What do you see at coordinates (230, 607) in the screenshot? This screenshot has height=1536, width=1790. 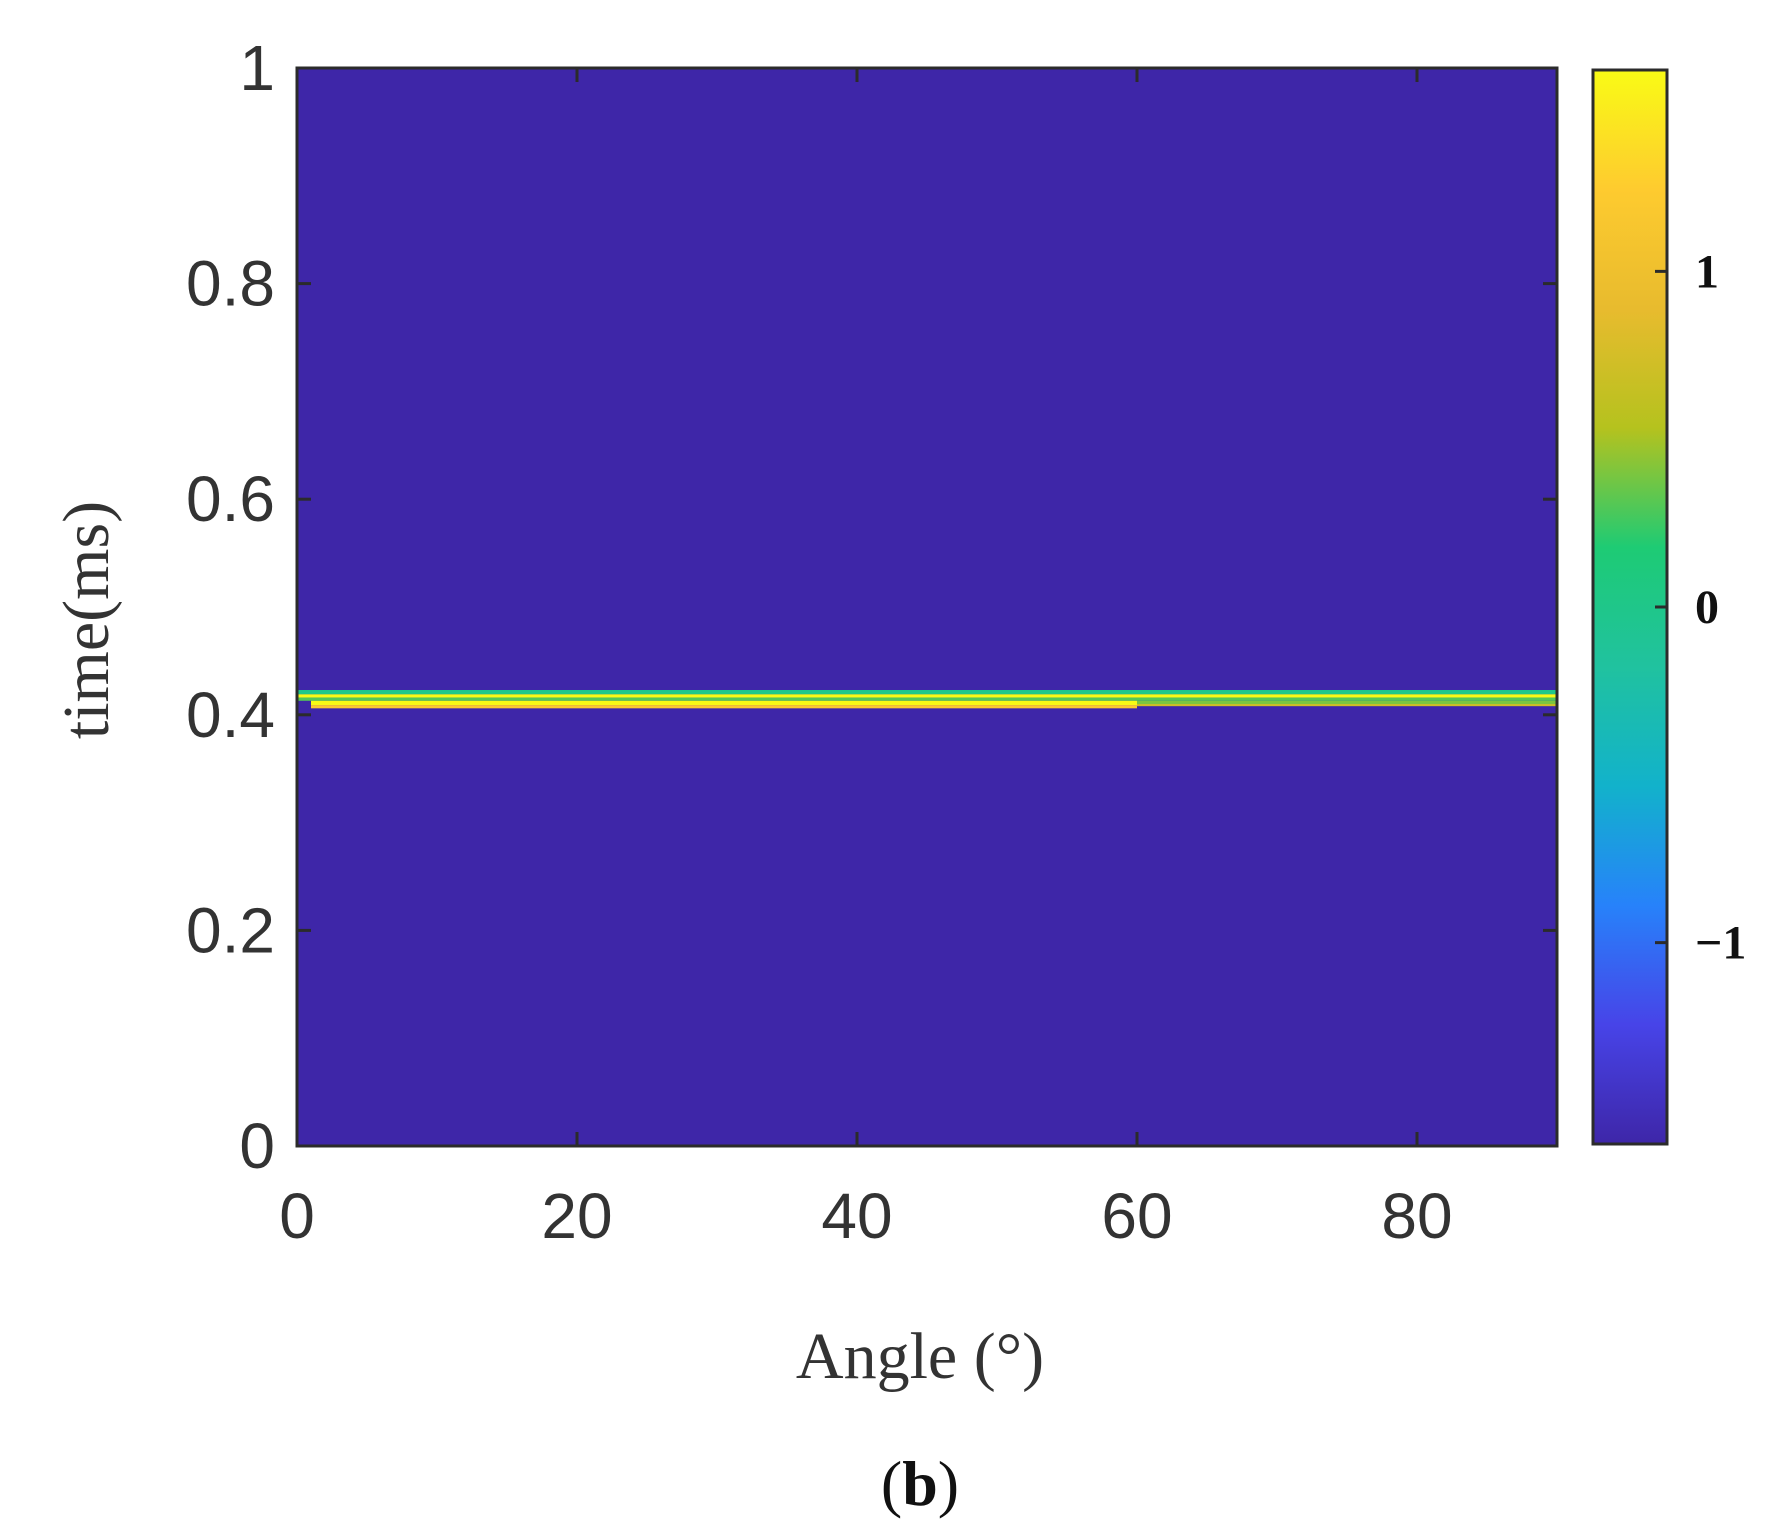 I see `y-tick-labels: 0 0.2 0.4 0.6 0.8 1` at bounding box center [230, 607].